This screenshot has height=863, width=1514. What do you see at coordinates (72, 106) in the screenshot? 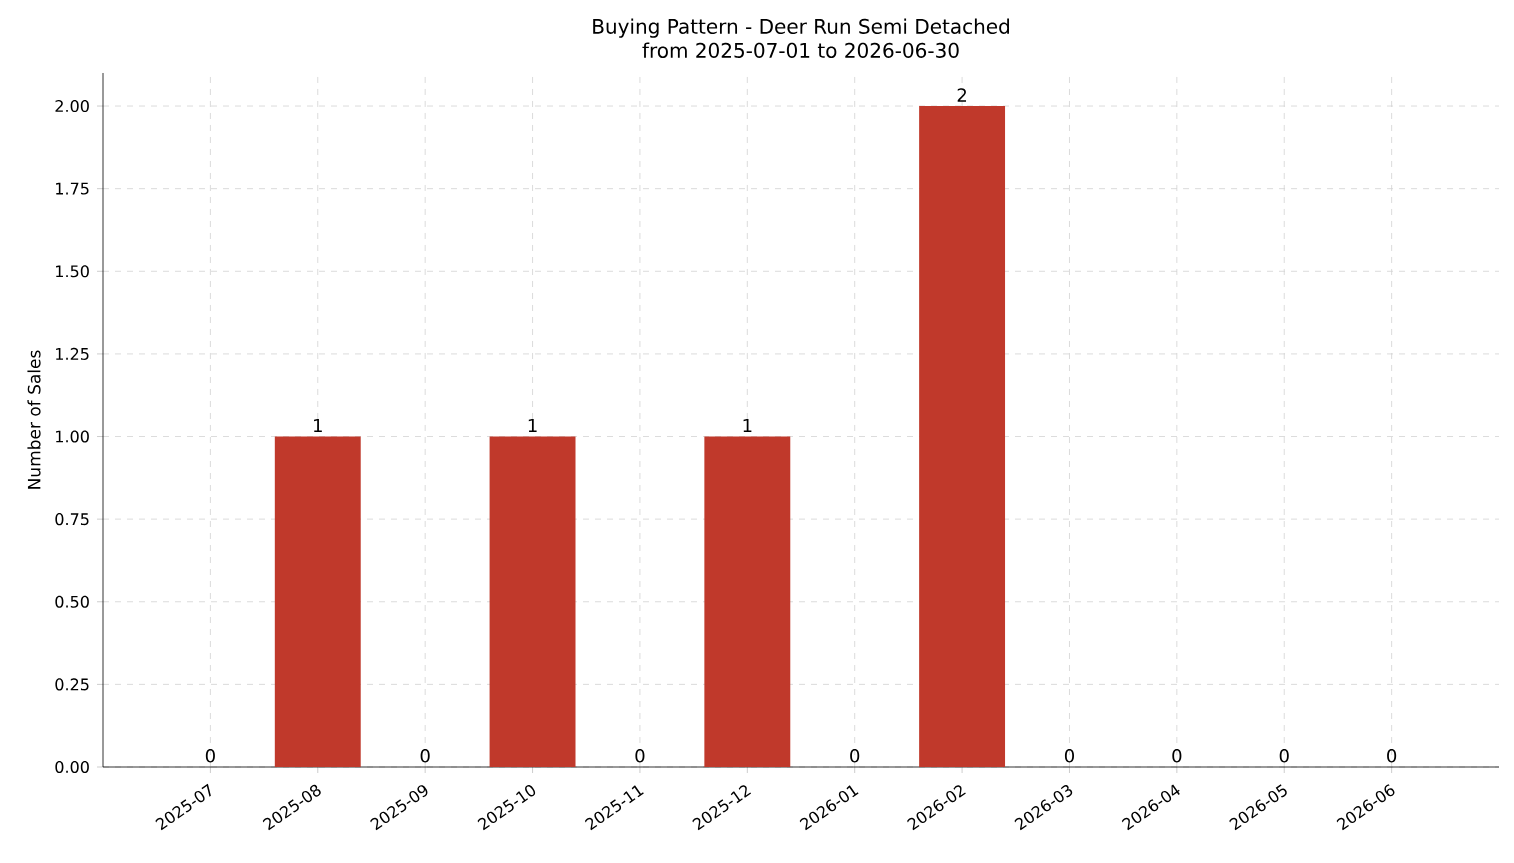
I see `y-tick-label: 2.00` at bounding box center [72, 106].